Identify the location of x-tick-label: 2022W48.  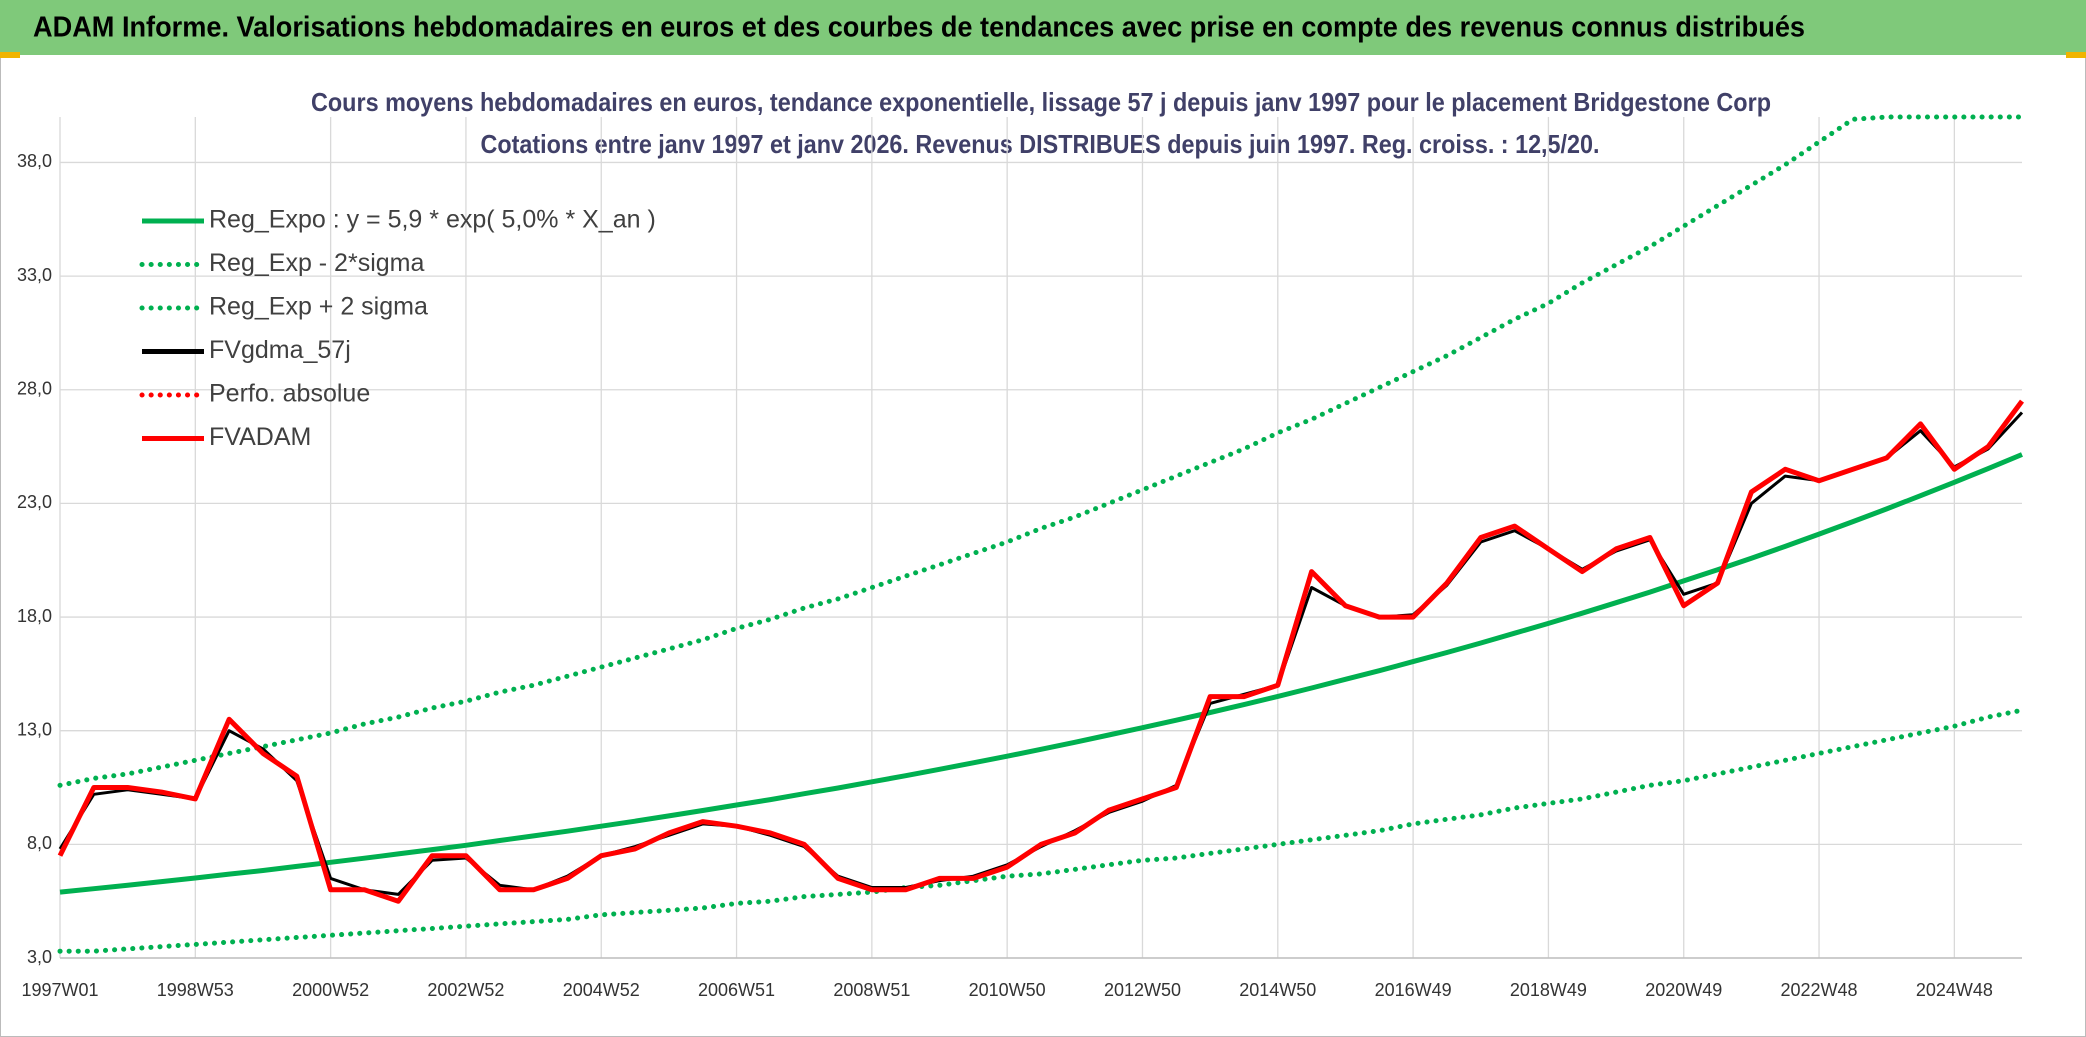
(1819, 990).